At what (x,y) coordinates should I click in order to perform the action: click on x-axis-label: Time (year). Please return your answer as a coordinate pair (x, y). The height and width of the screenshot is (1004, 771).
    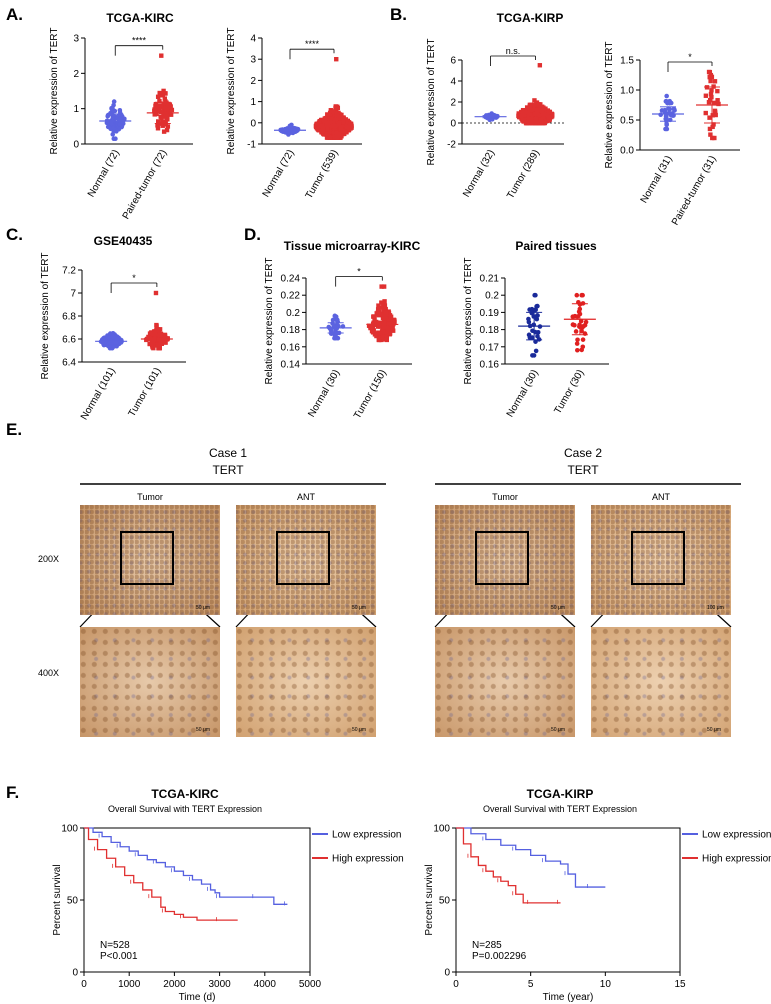
    Looking at the image, I should click on (568, 997).